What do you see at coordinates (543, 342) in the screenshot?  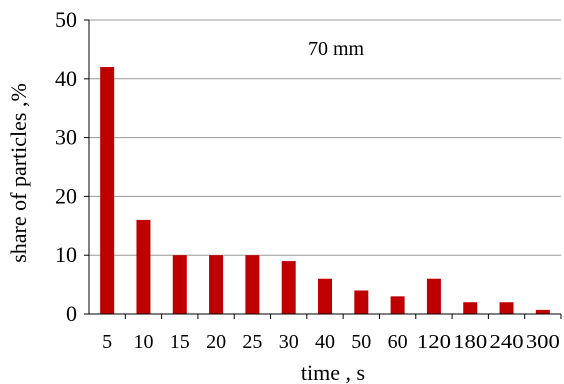 I see `x-tick-label-300: 300` at bounding box center [543, 342].